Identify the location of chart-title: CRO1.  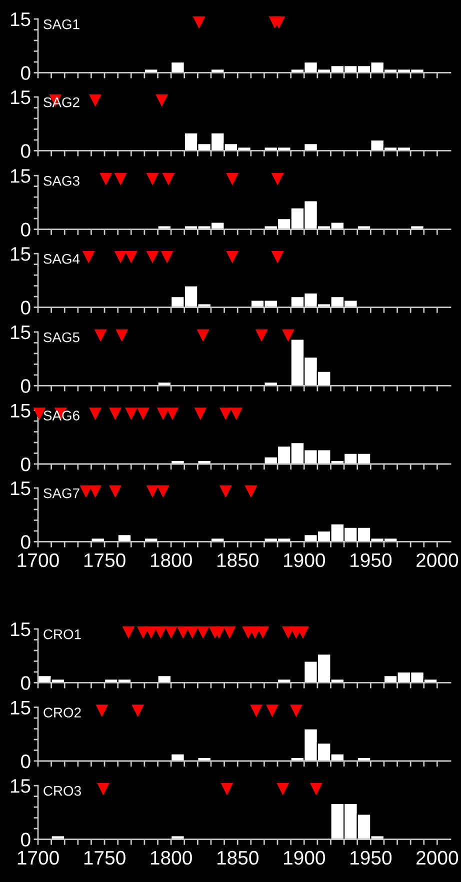
(62, 634).